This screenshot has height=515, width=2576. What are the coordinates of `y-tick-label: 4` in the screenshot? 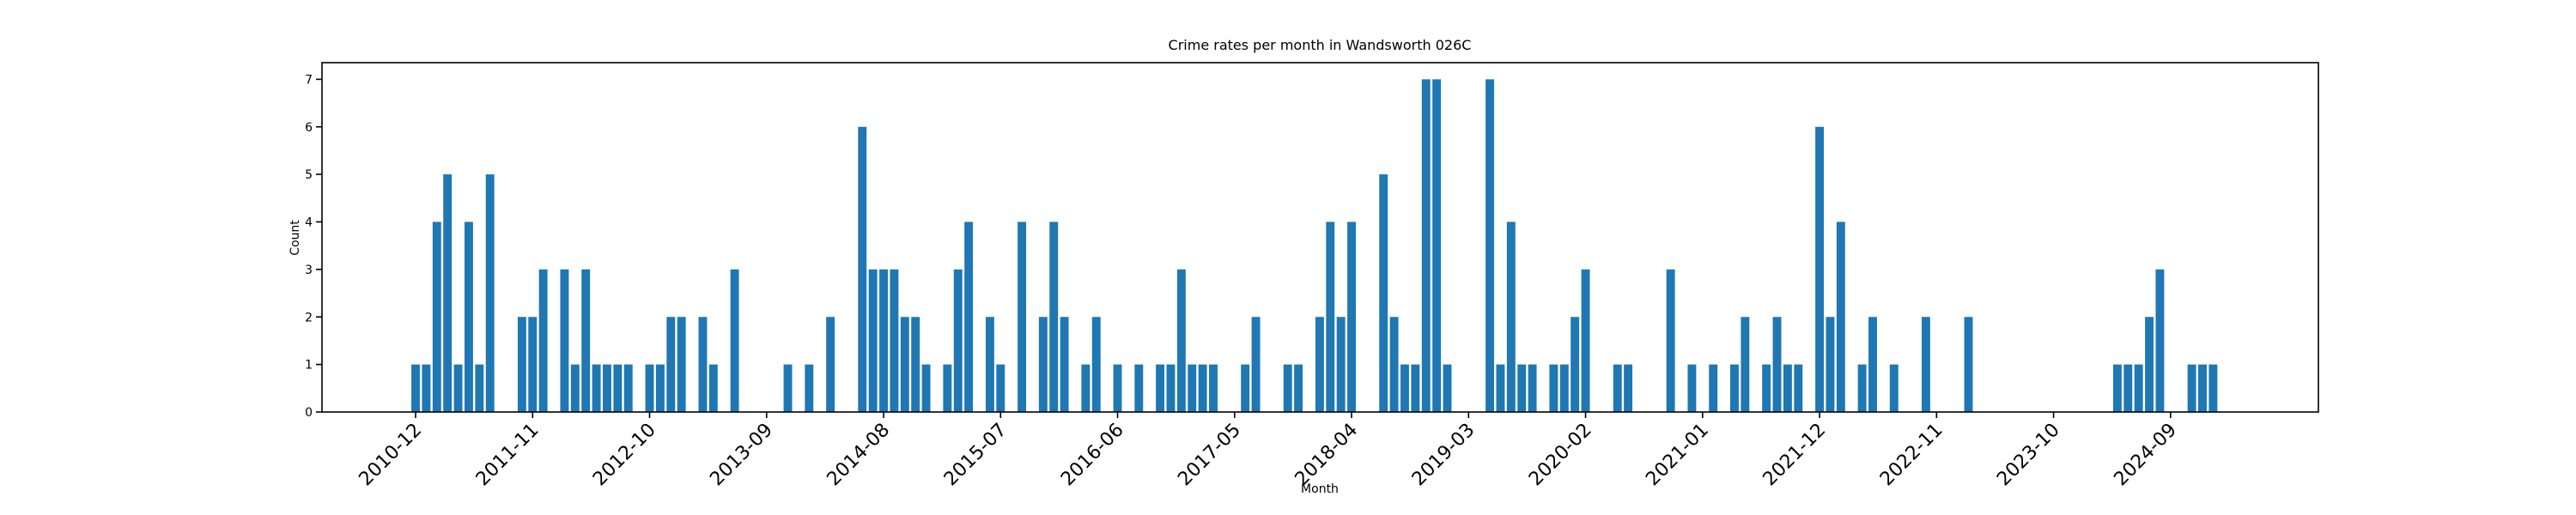 It's located at (309, 223).